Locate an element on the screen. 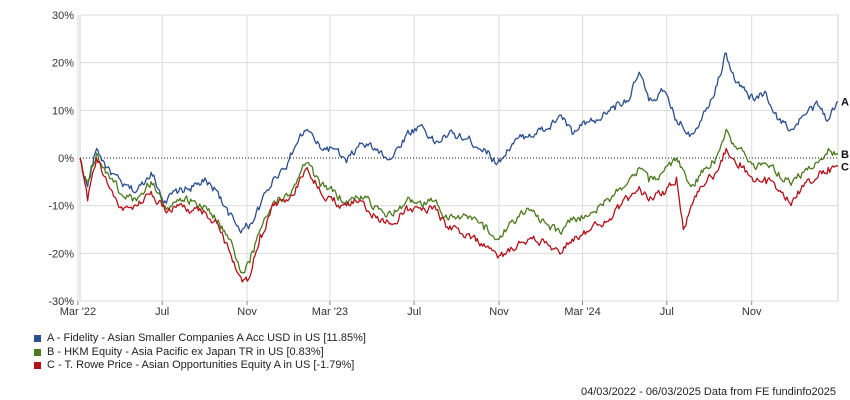  legend-swatch-c is located at coordinates (37, 366).